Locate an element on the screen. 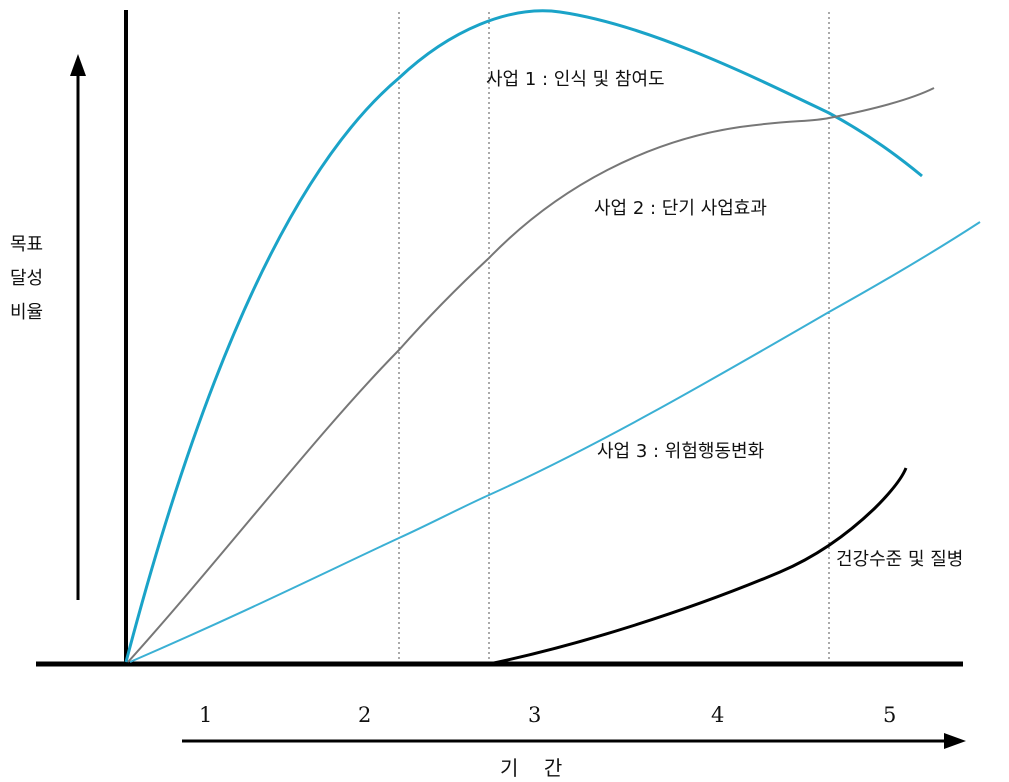 The height and width of the screenshot is (782, 1009). x-axis-label: 기 간 is located at coordinates (531, 768).